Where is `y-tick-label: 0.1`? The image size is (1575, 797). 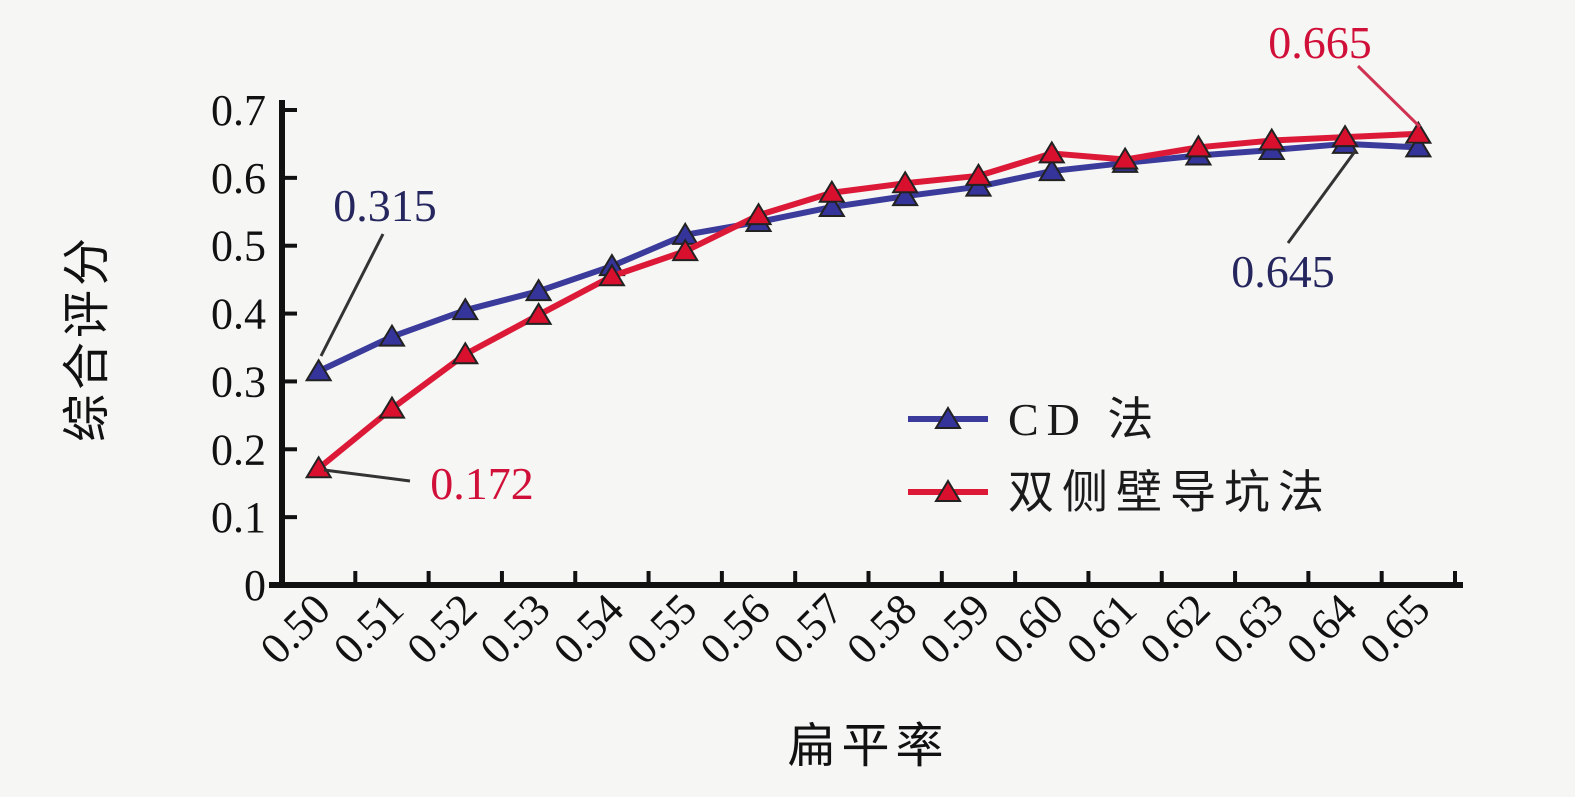
y-tick-label: 0.1 is located at coordinates (238, 517).